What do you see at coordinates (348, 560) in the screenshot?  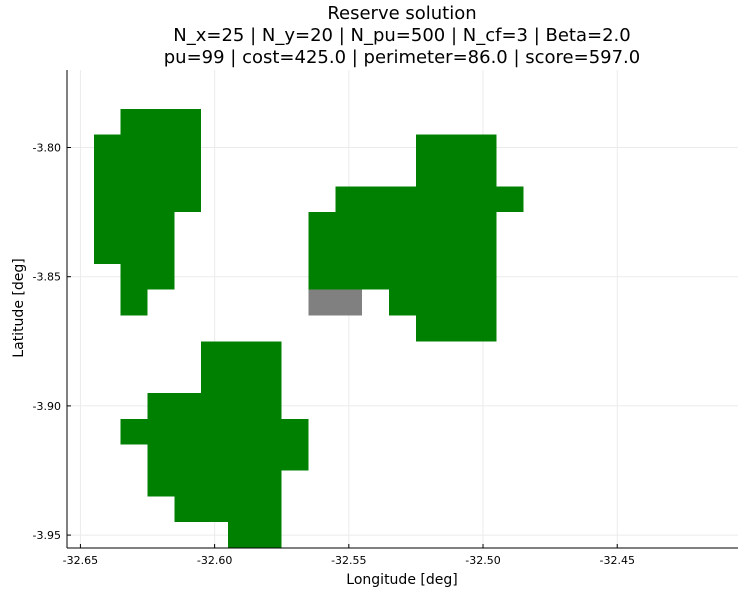 I see `x-tick-label-2: -32.55` at bounding box center [348, 560].